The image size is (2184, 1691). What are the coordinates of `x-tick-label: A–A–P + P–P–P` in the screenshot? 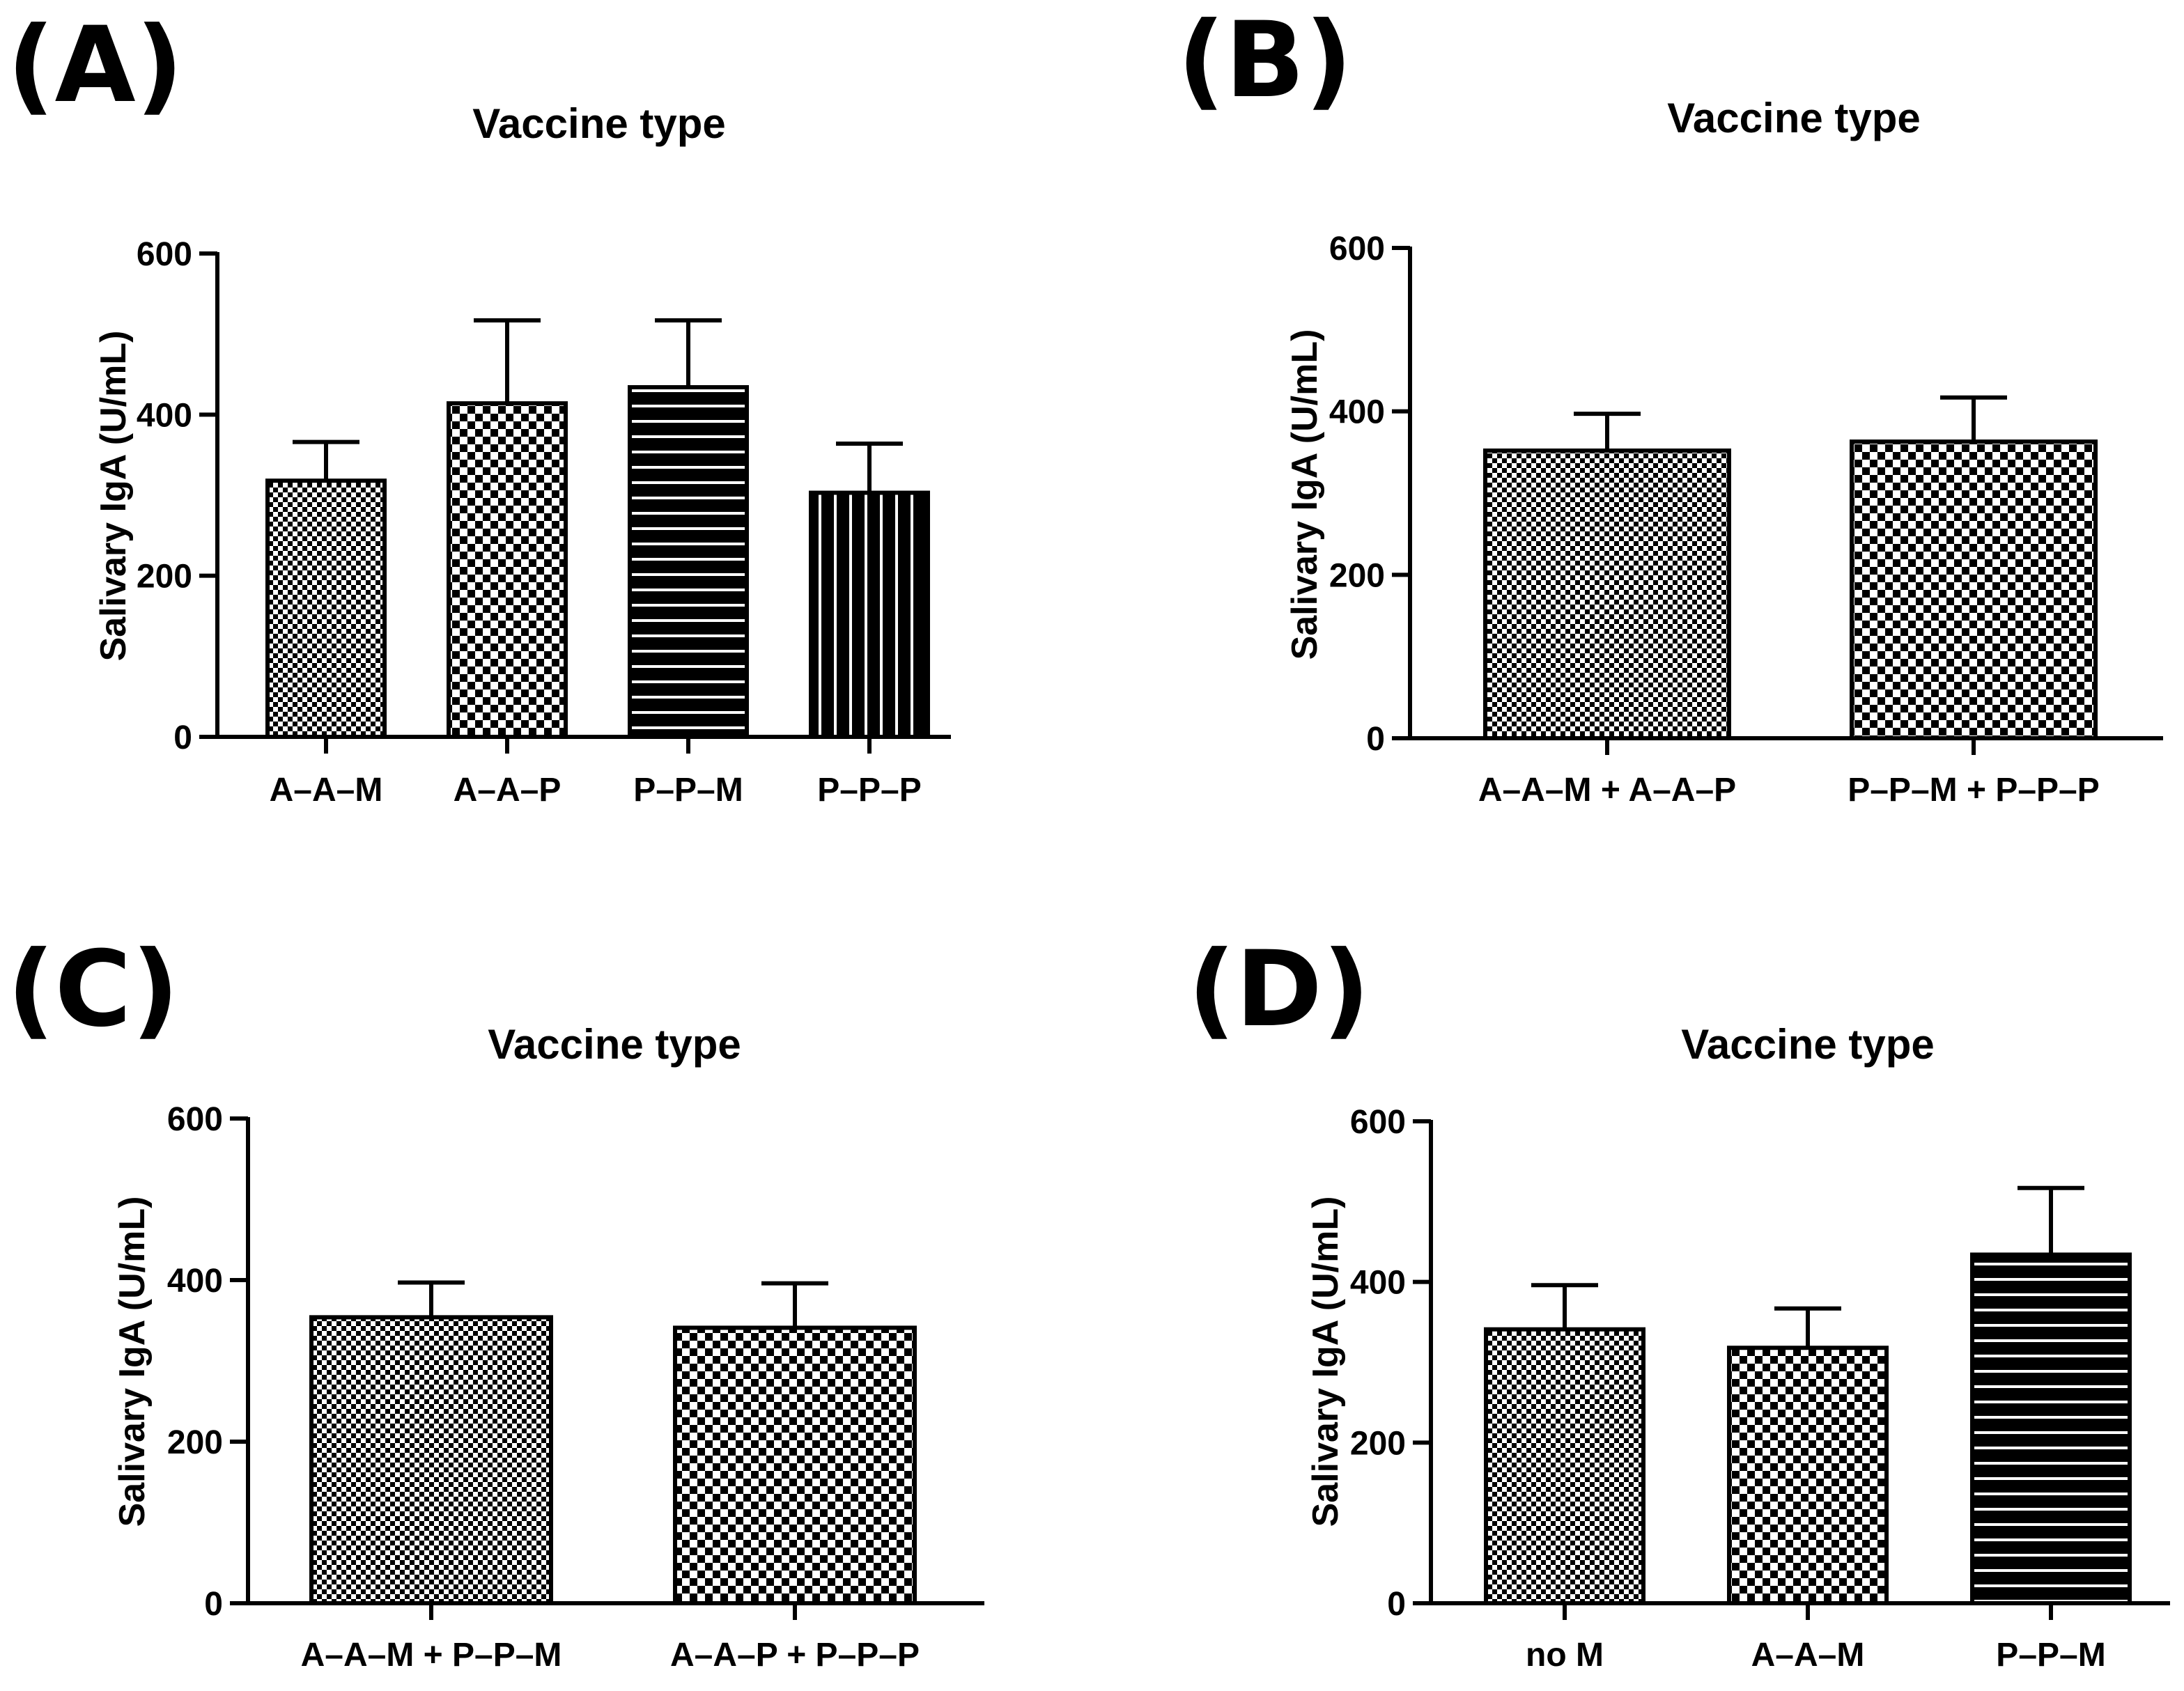 It's located at (795, 1656).